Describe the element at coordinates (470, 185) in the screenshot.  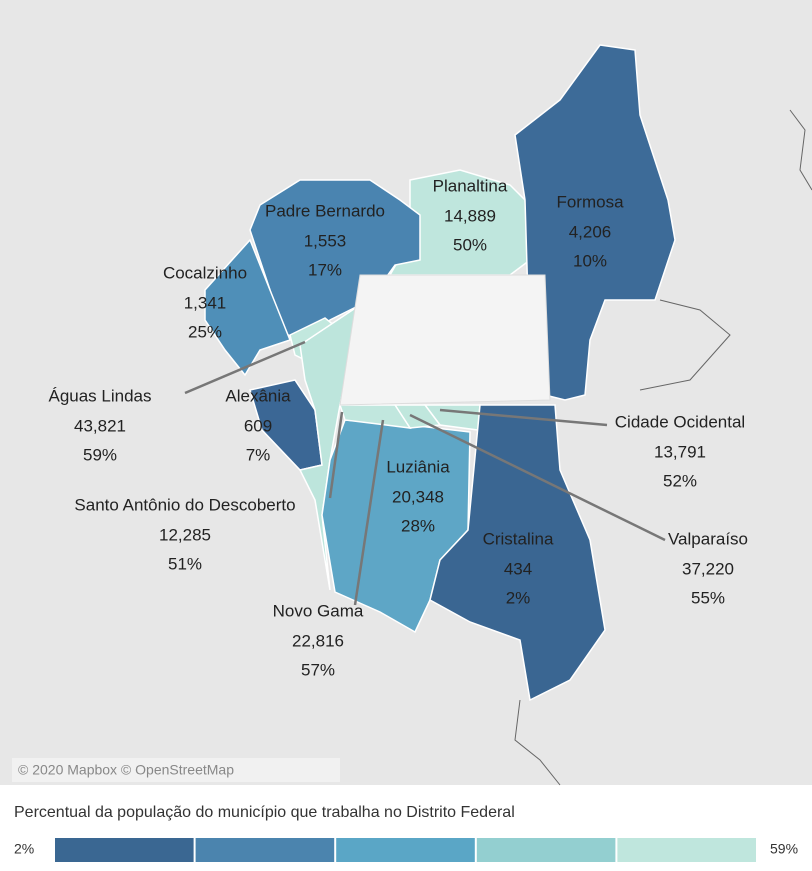
I see `region-name: Planaltina` at that location.